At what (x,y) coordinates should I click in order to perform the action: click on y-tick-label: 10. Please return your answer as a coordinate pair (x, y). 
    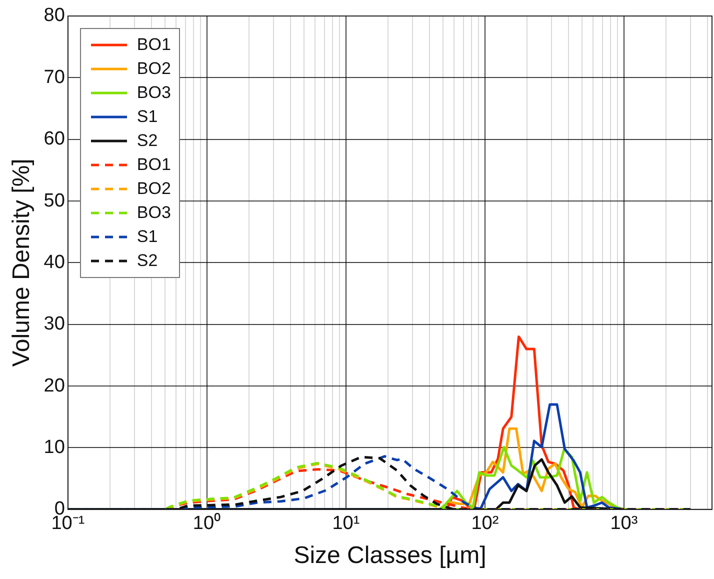
    Looking at the image, I should click on (54, 447).